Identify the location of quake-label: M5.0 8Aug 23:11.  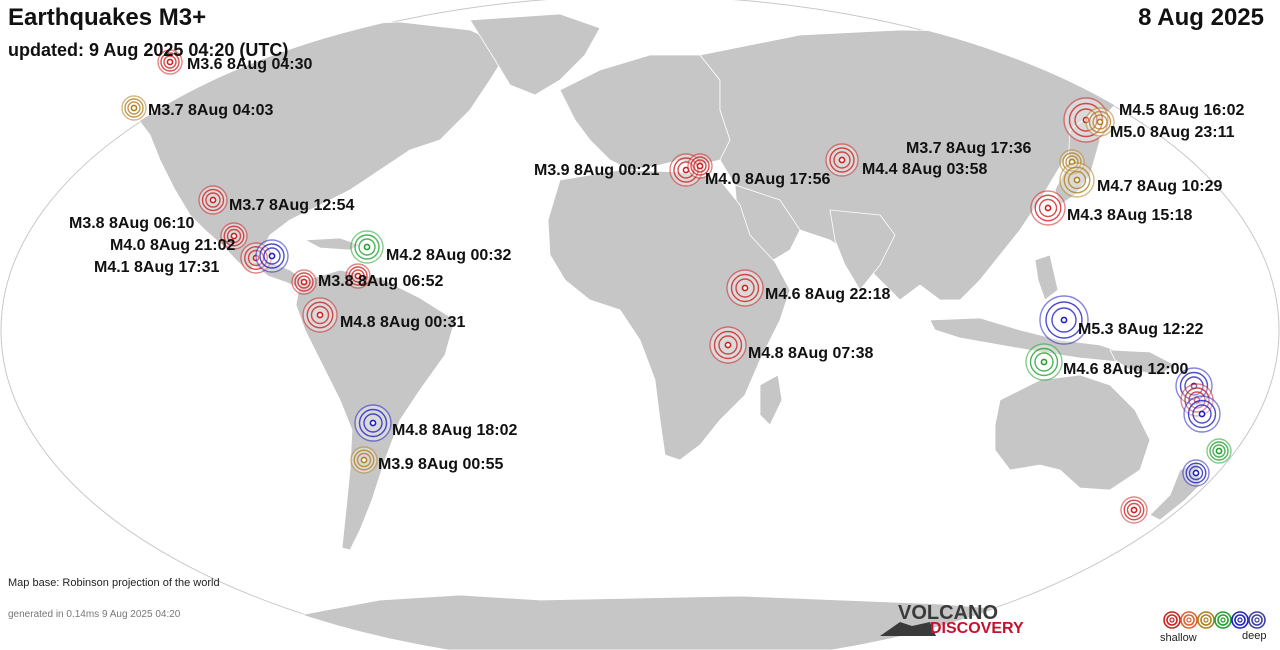
(1172, 132).